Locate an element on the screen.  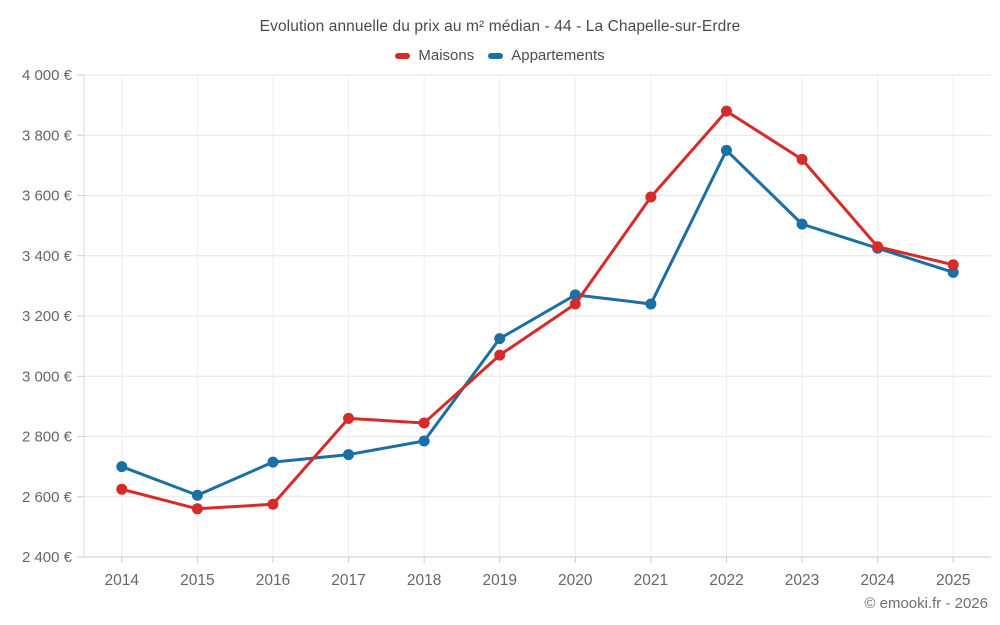
x-axis-label: 2015 is located at coordinates (197, 580).